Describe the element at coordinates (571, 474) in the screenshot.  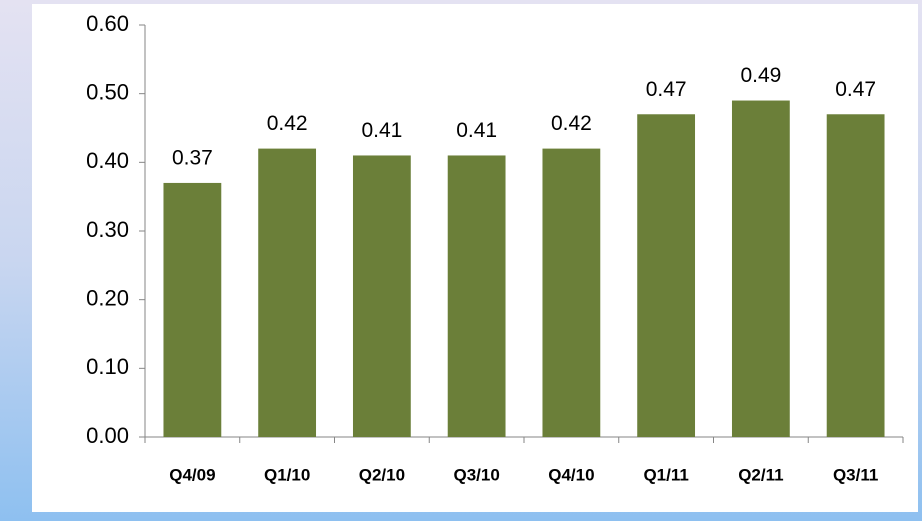
I see `x-tick-label: Q4/10` at that location.